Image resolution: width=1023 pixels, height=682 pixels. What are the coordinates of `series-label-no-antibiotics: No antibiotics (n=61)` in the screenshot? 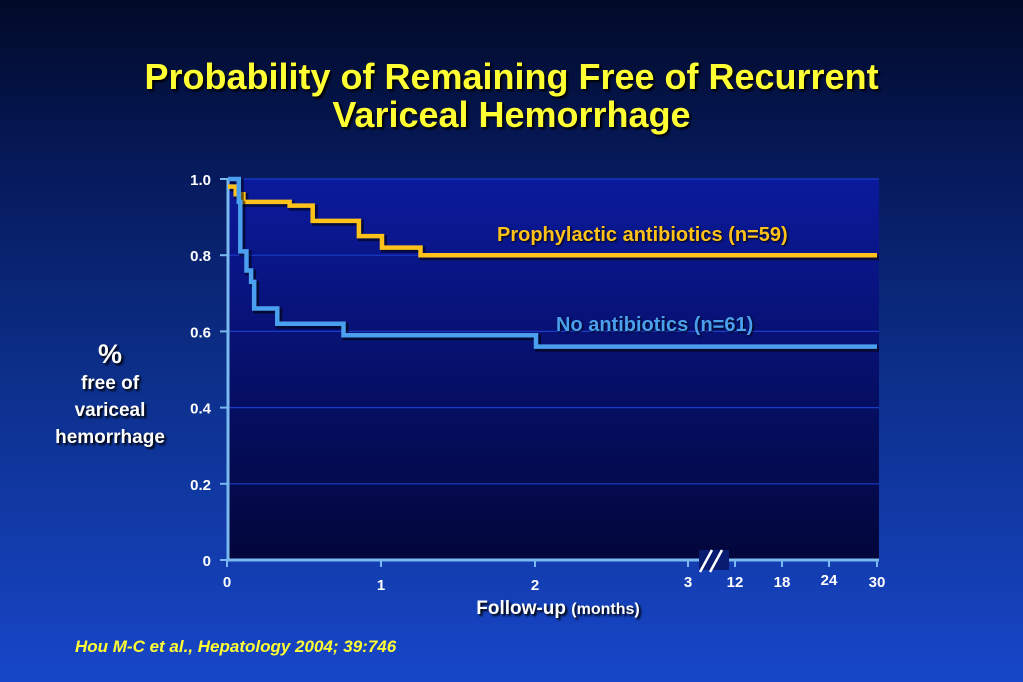 It's located at (655, 325).